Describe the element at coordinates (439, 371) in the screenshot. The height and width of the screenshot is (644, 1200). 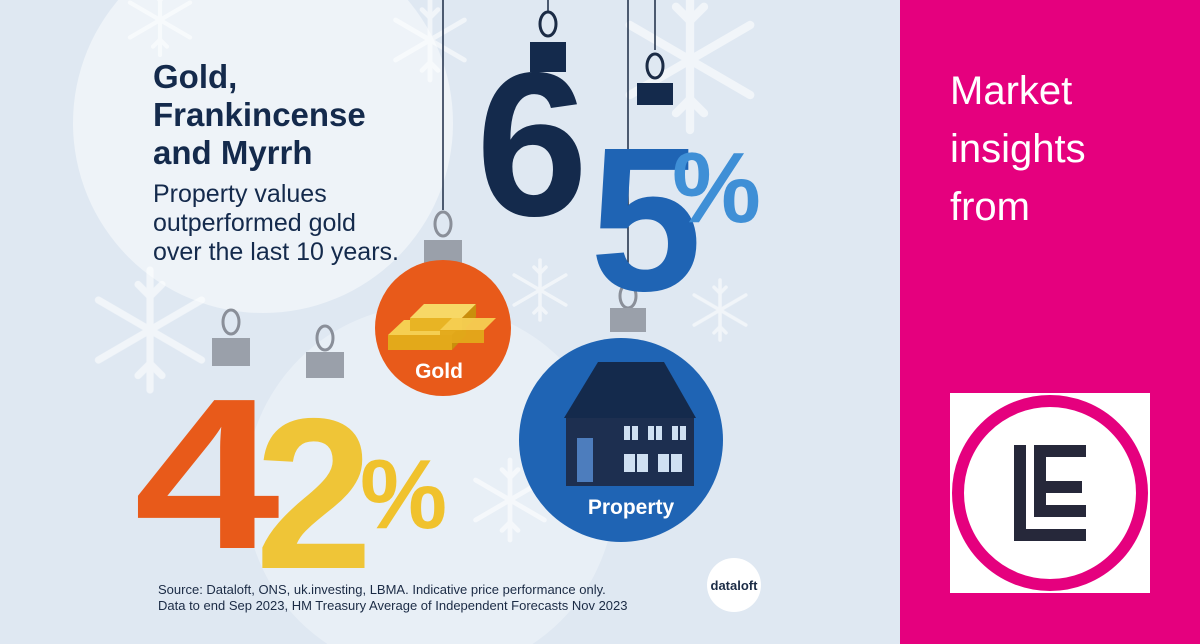
I see `gold-label: Gold` at that location.